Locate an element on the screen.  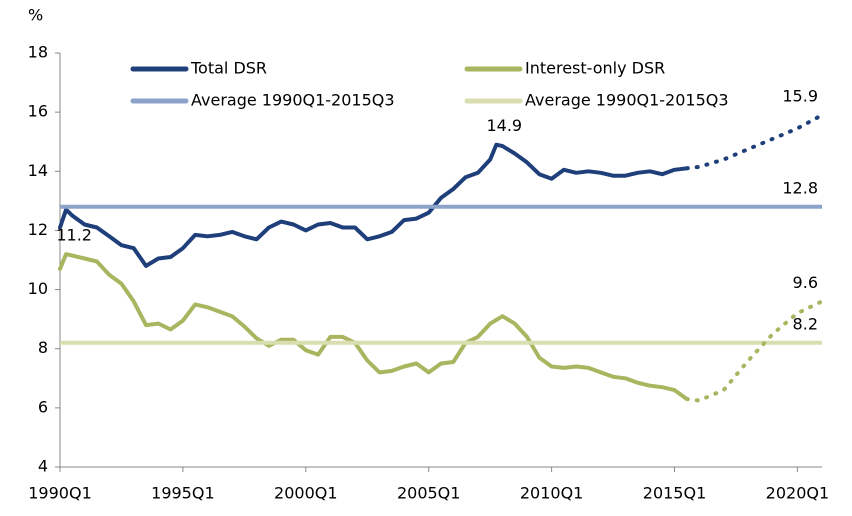
annotation: 12.8 is located at coordinates (800, 187).